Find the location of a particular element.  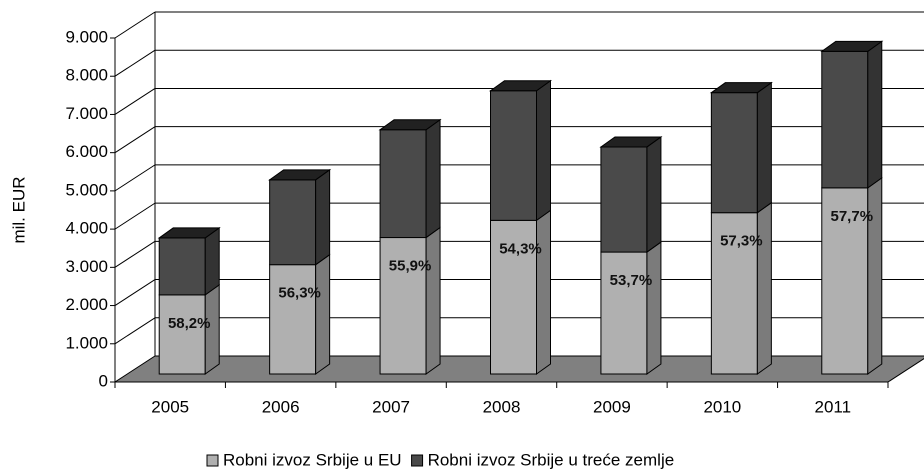

y-axis-label: mil. EUR is located at coordinates (18, 209).